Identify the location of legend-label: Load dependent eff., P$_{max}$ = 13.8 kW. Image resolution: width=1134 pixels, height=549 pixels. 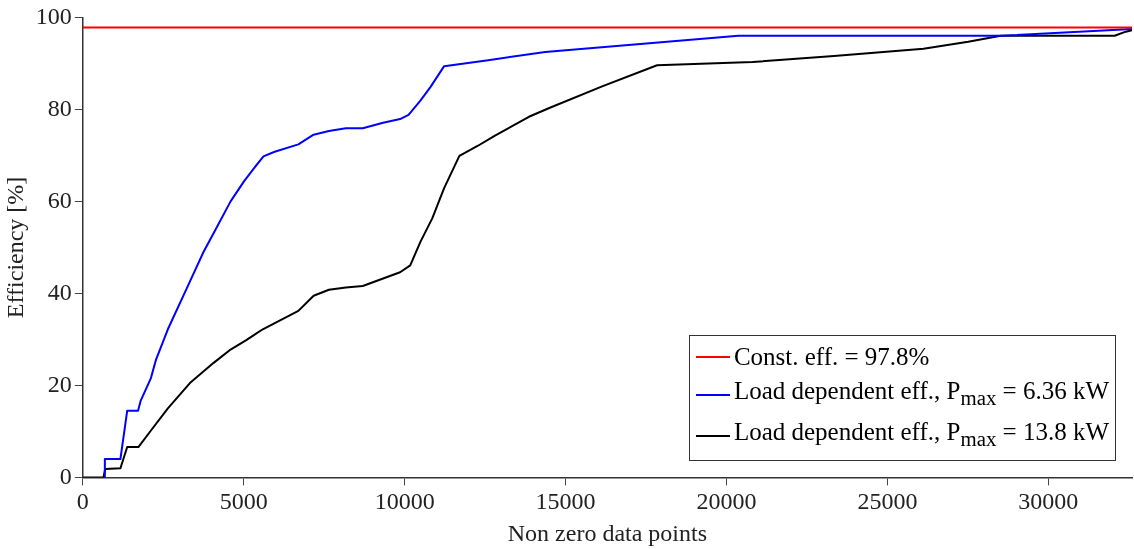
(921, 435).